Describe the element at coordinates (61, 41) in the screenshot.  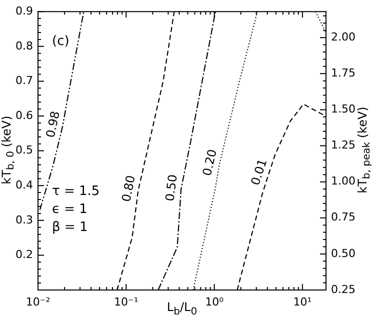
I see `annotation: (c)` at that location.